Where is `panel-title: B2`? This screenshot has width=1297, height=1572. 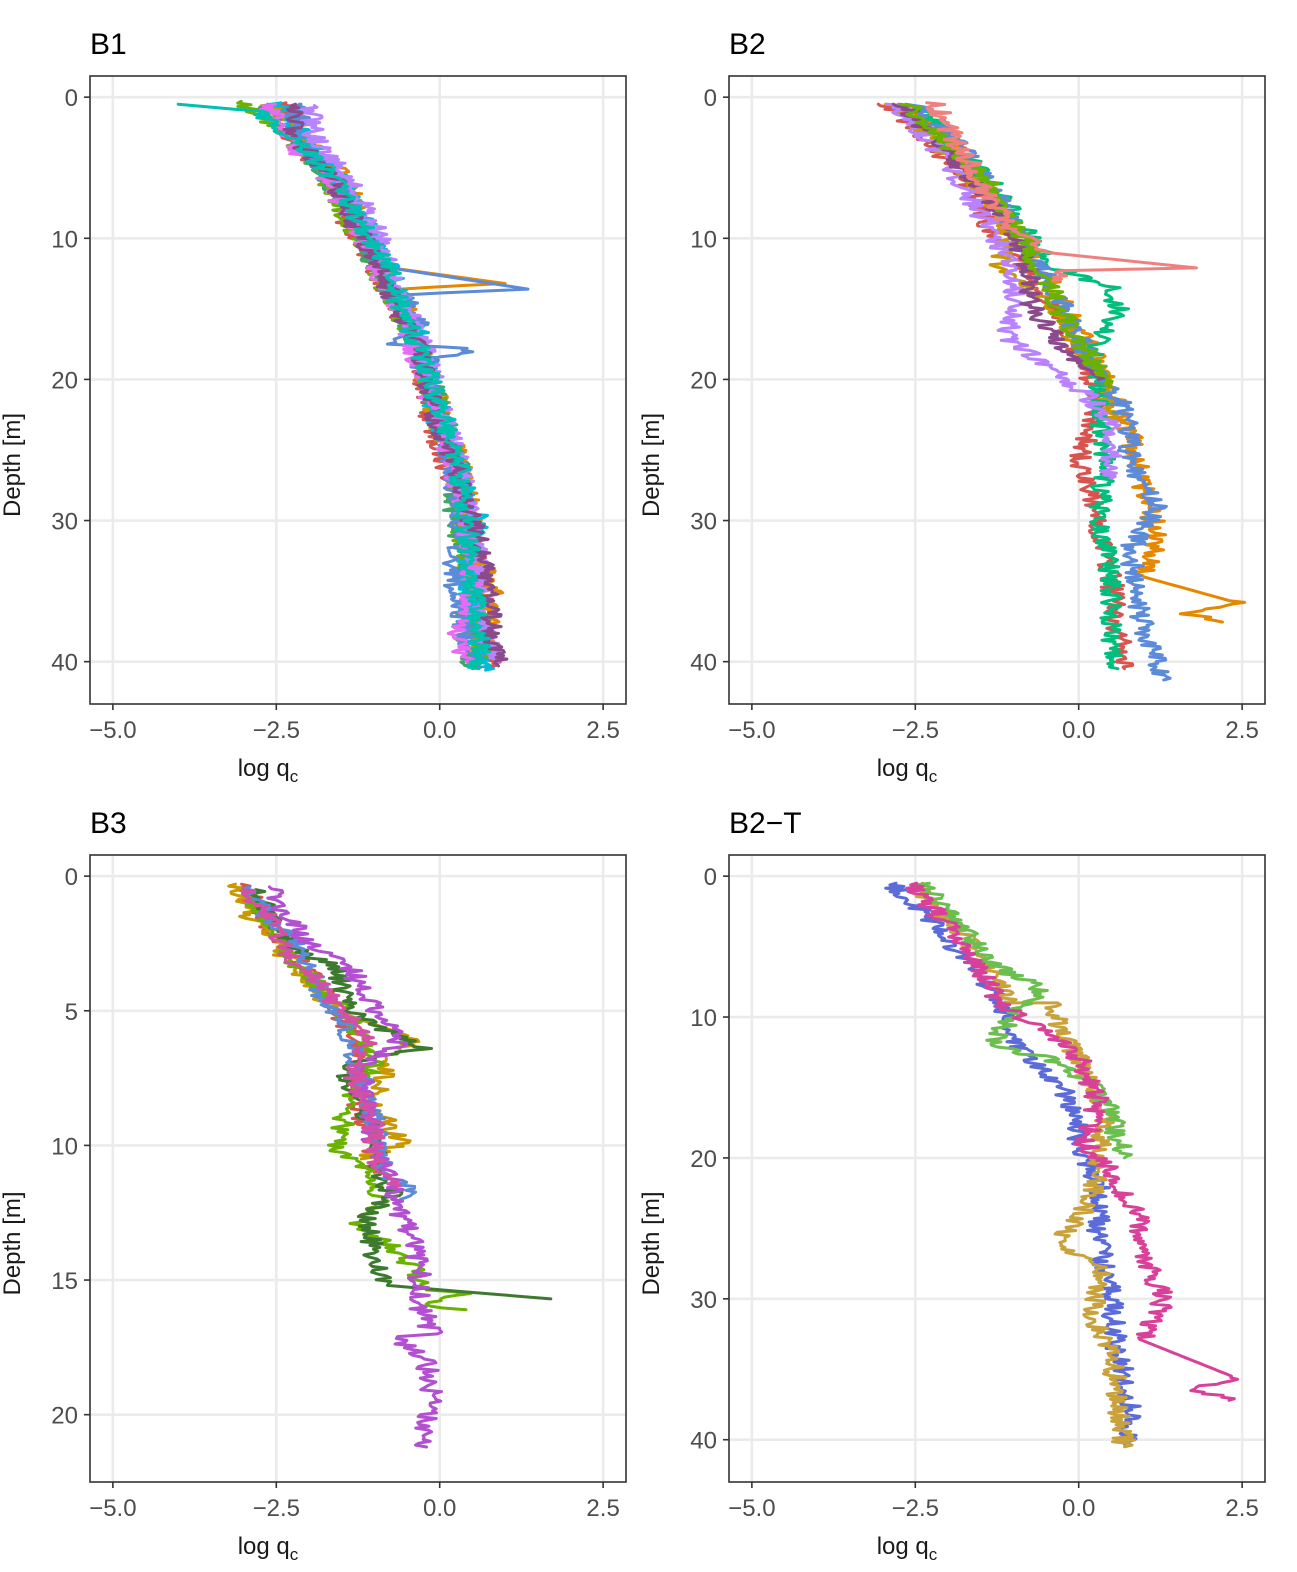
panel-title: B2 is located at coordinates (747, 44).